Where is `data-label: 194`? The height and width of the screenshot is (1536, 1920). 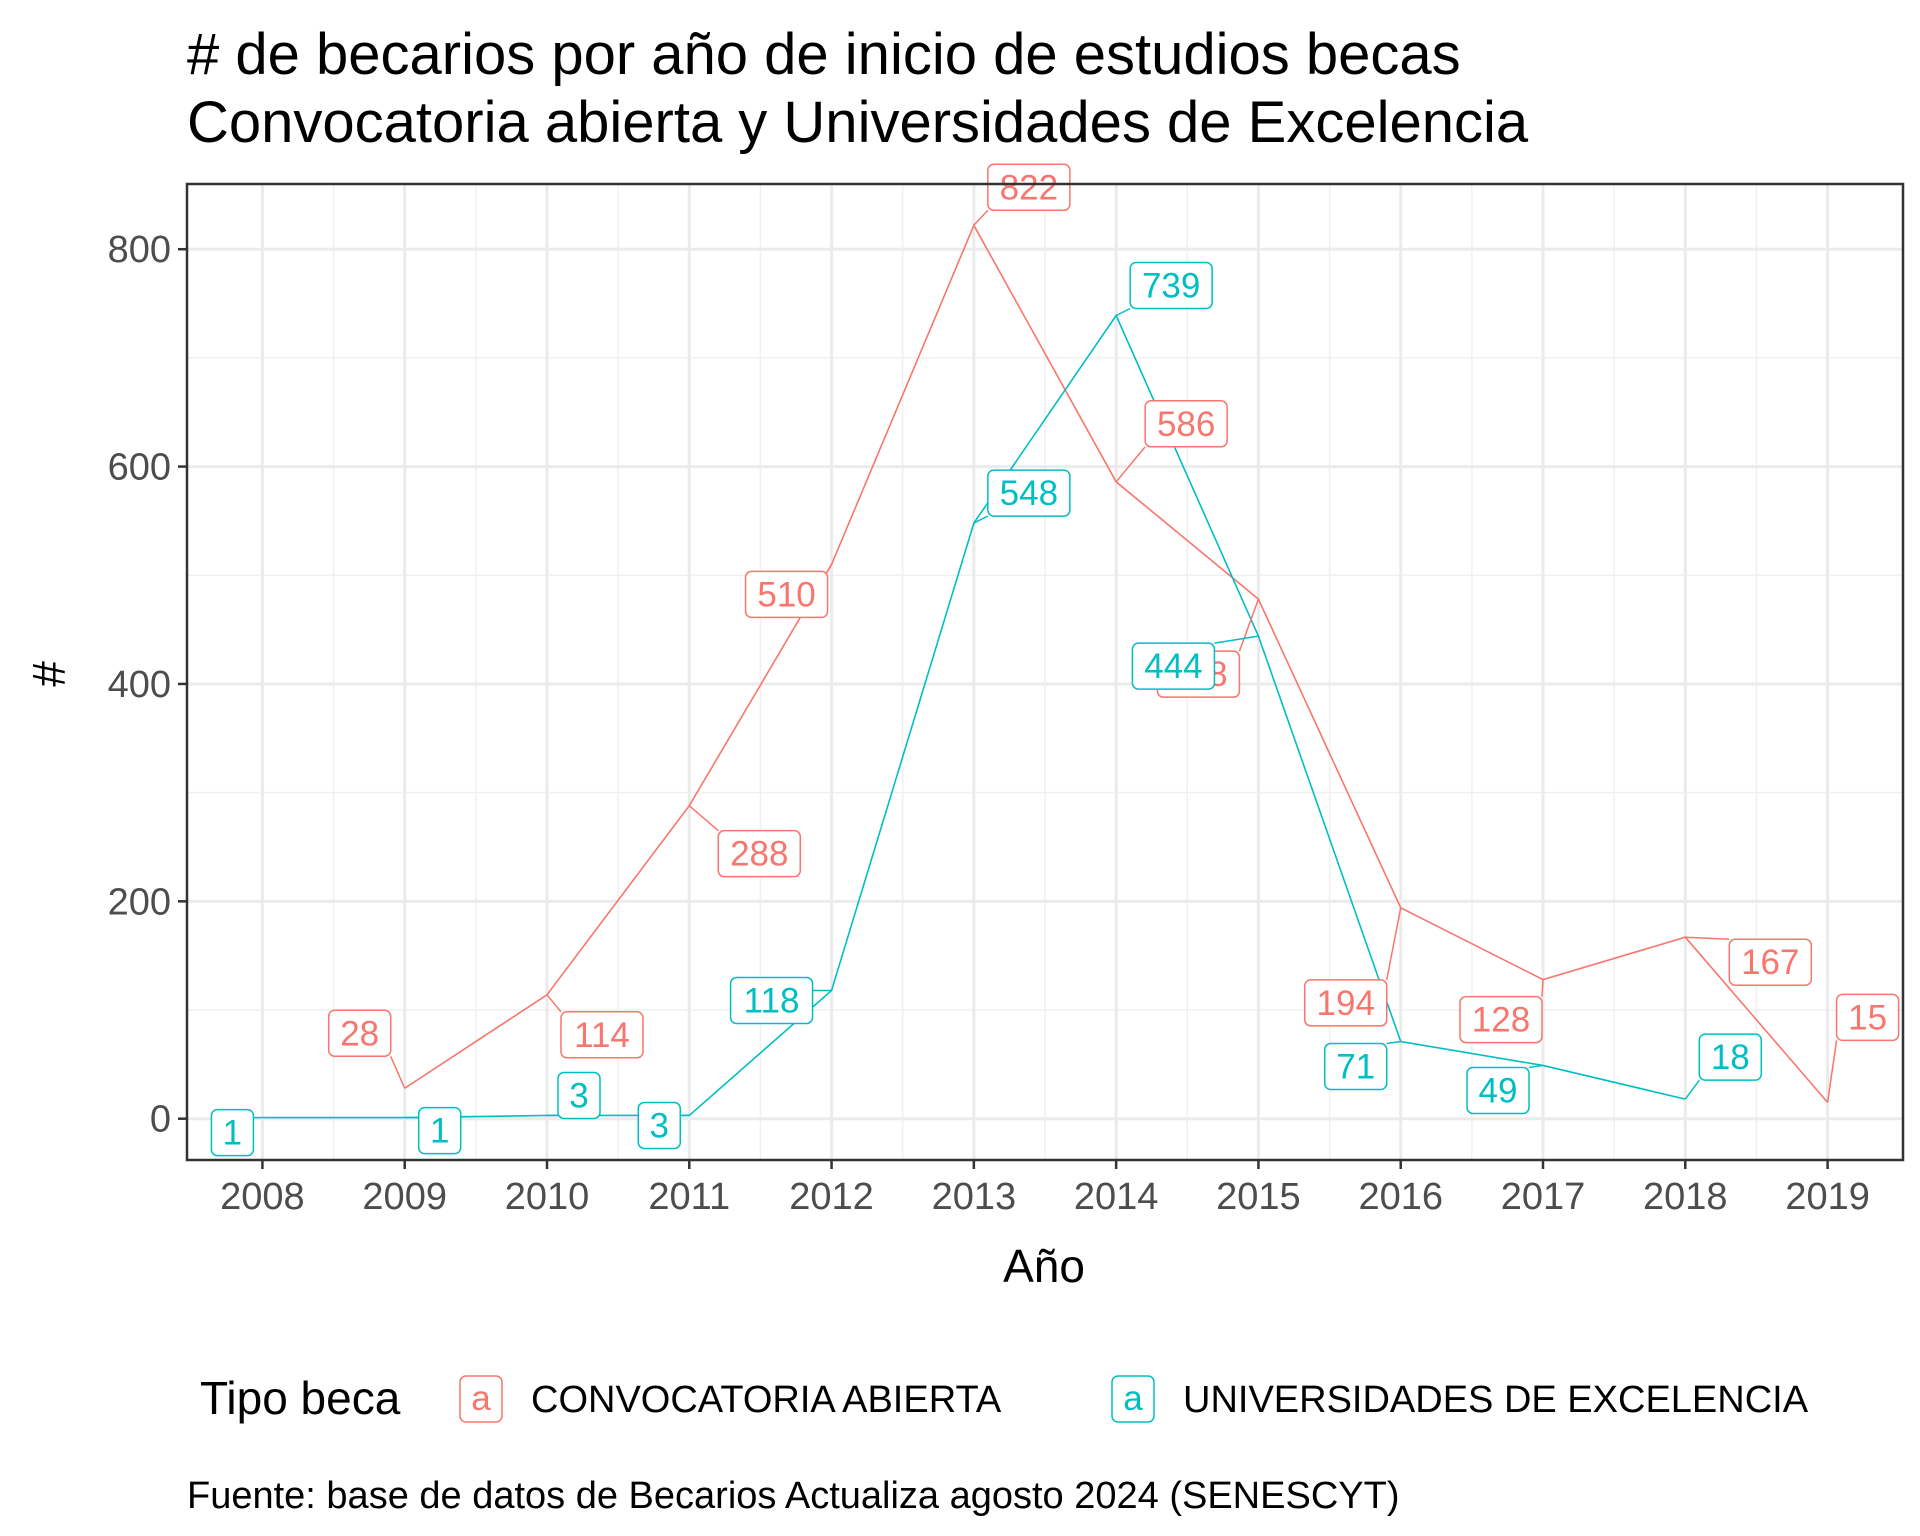 data-label: 194 is located at coordinates (1346, 1003).